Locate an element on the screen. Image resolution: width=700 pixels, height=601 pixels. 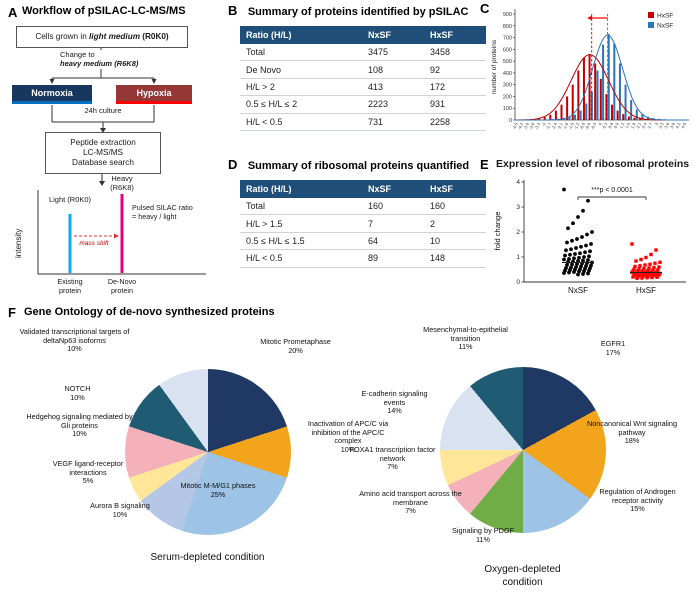
table-row: De Novo 108 92 is located at coordinates (363, 69).